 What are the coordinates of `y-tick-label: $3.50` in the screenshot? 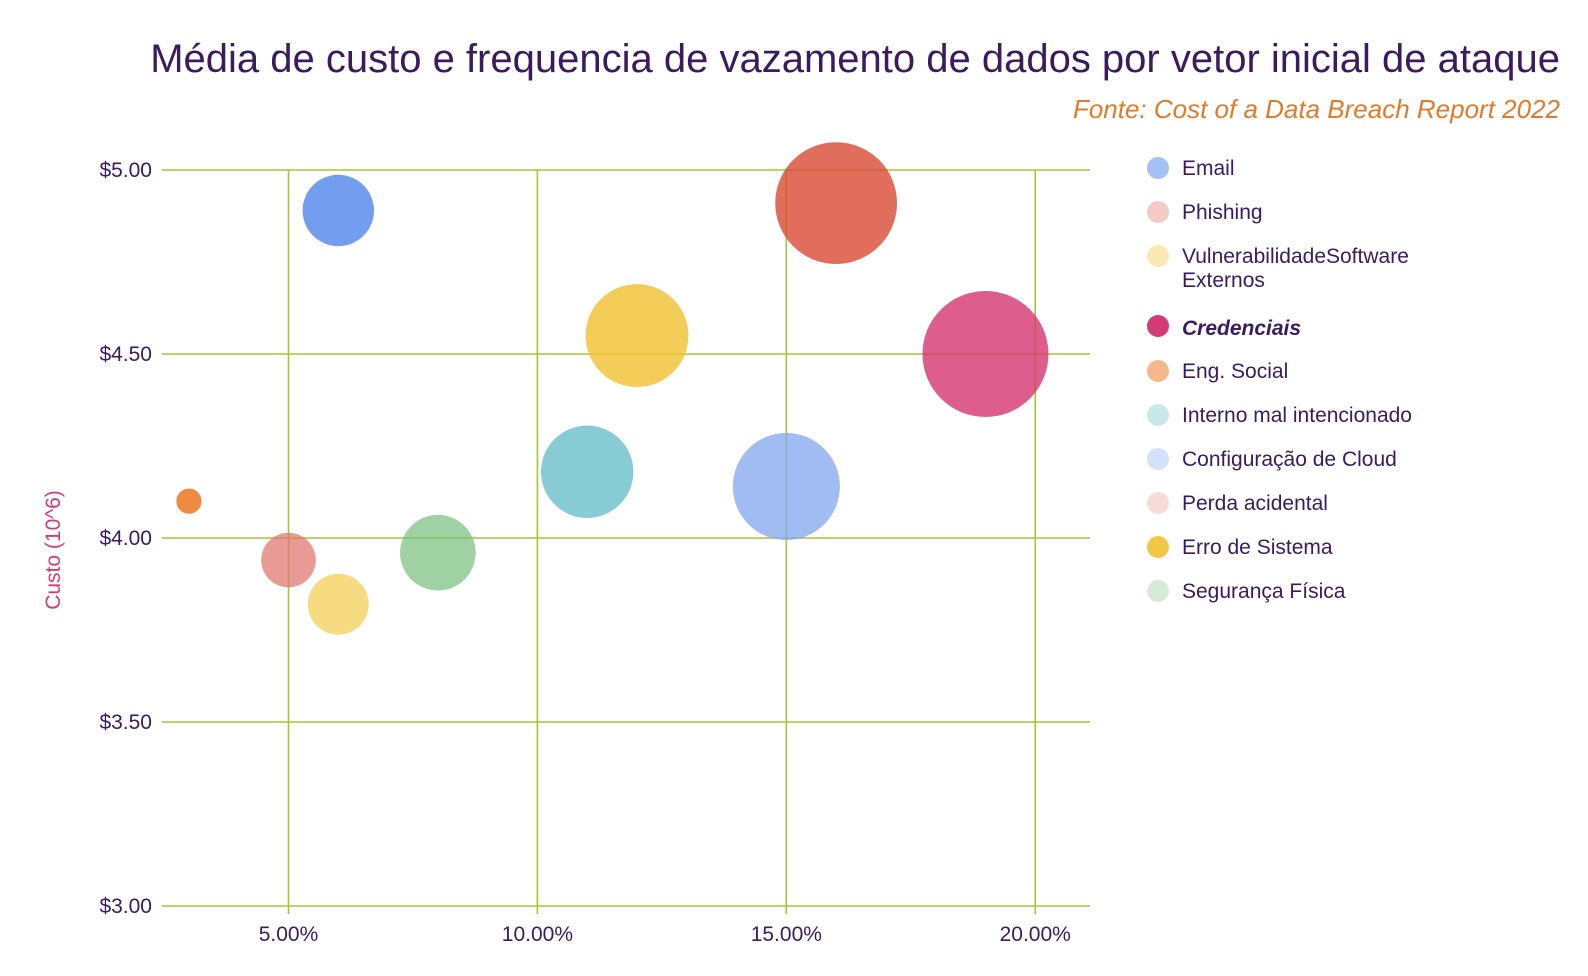 It's located at (125, 722).